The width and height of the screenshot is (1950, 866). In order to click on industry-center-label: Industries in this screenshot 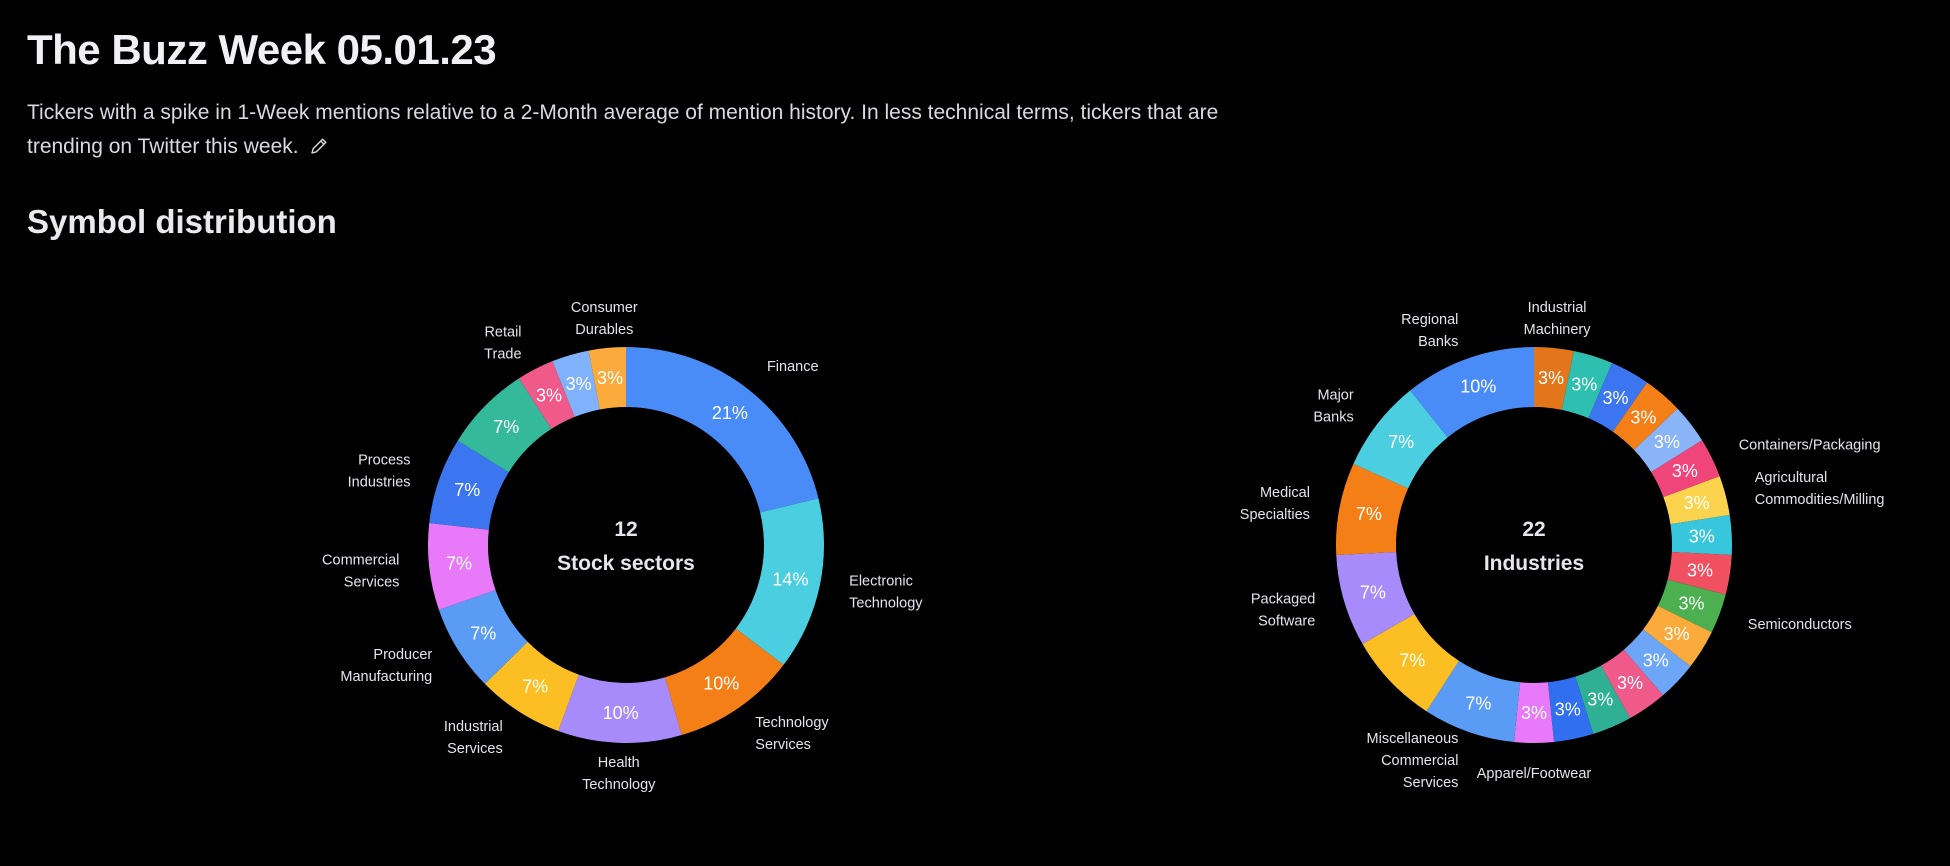, I will do `click(1534, 563)`.